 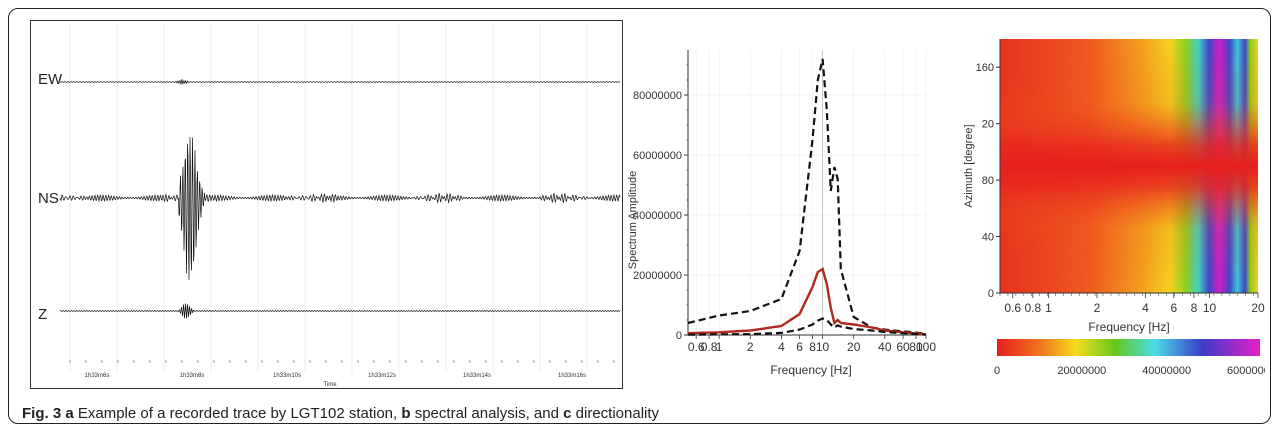 What do you see at coordinates (567, 413) in the screenshot?
I see `caption-c-label: c` at bounding box center [567, 413].